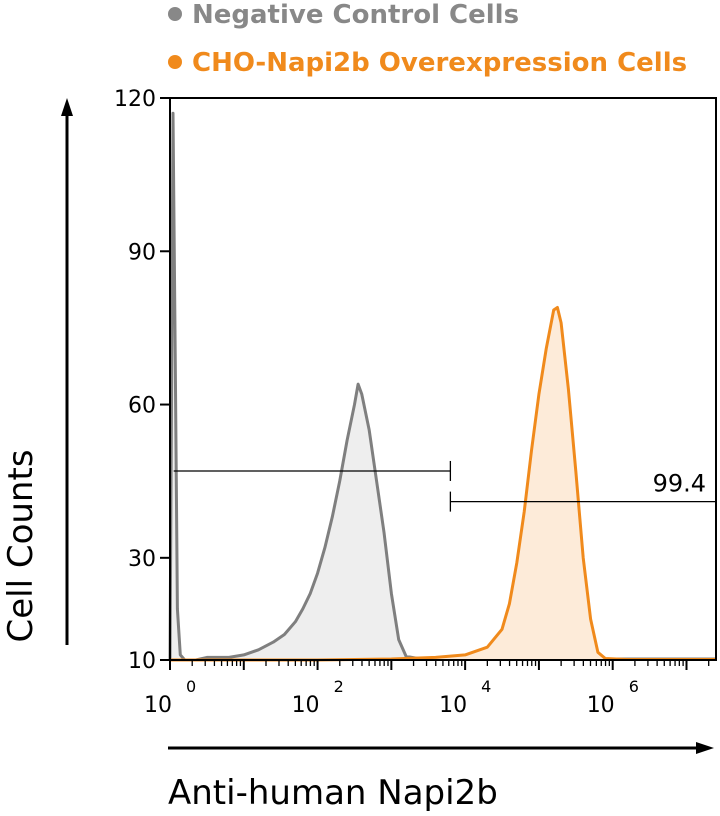 This screenshot has height=816, width=720. What do you see at coordinates (135, 99) in the screenshot?
I see `y-tick-label: 120` at bounding box center [135, 99].